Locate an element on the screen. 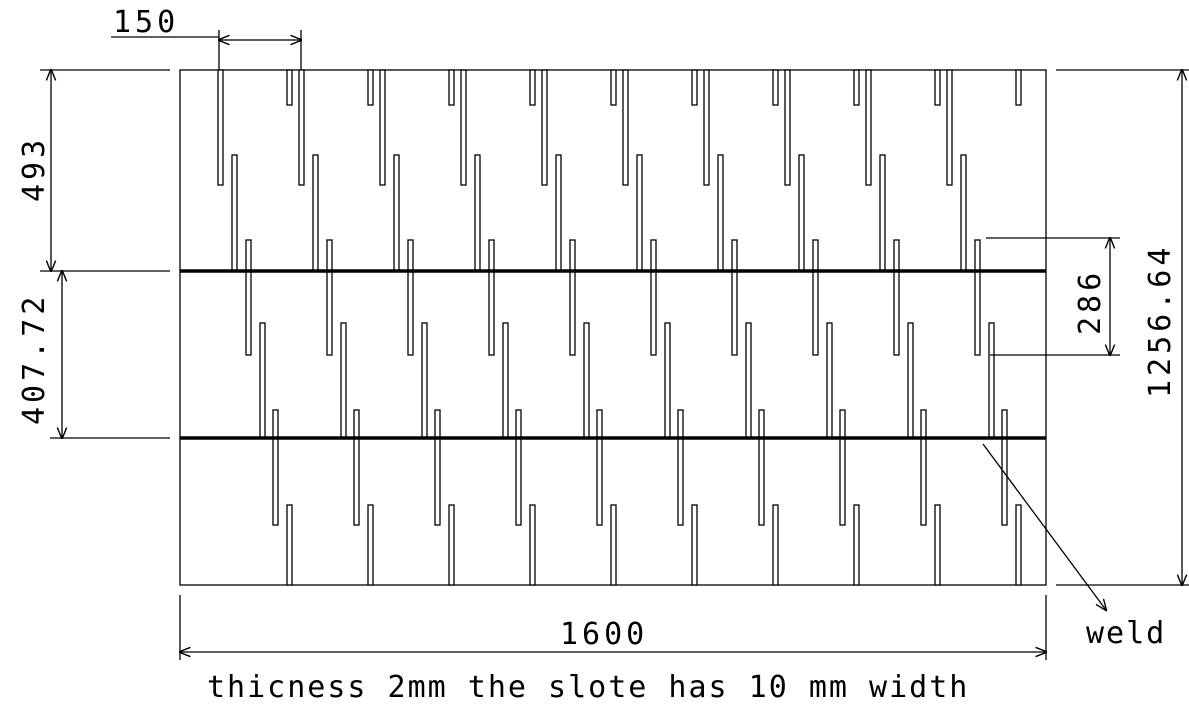 The height and width of the screenshot is (706, 1189). weld-leader: weld is located at coordinates (1074, 547).